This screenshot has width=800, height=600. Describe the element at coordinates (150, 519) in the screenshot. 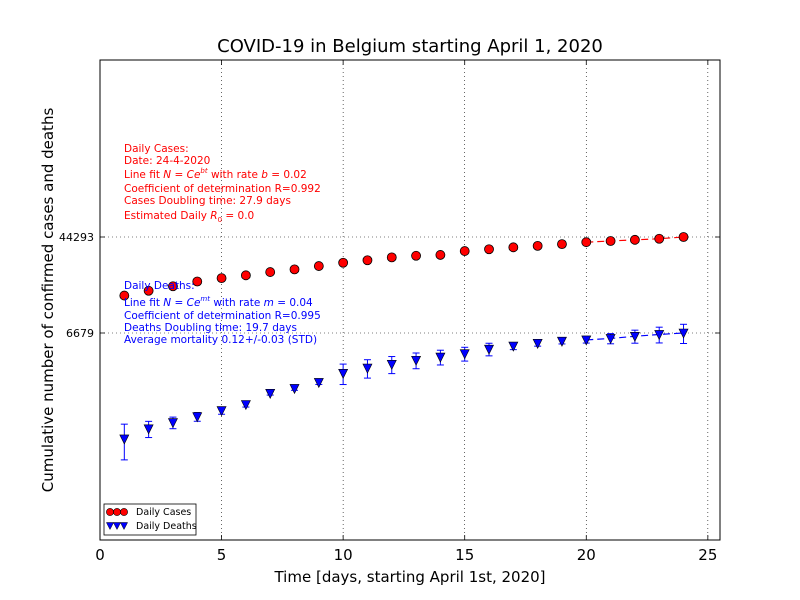

I see `legend: Daily Cases Daily Deaths` at that location.